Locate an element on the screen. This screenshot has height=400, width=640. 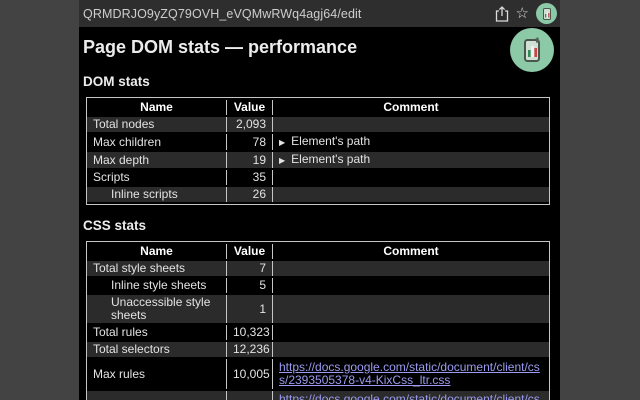
stat-value-cell: 11,950 is located at coordinates (250, 395).